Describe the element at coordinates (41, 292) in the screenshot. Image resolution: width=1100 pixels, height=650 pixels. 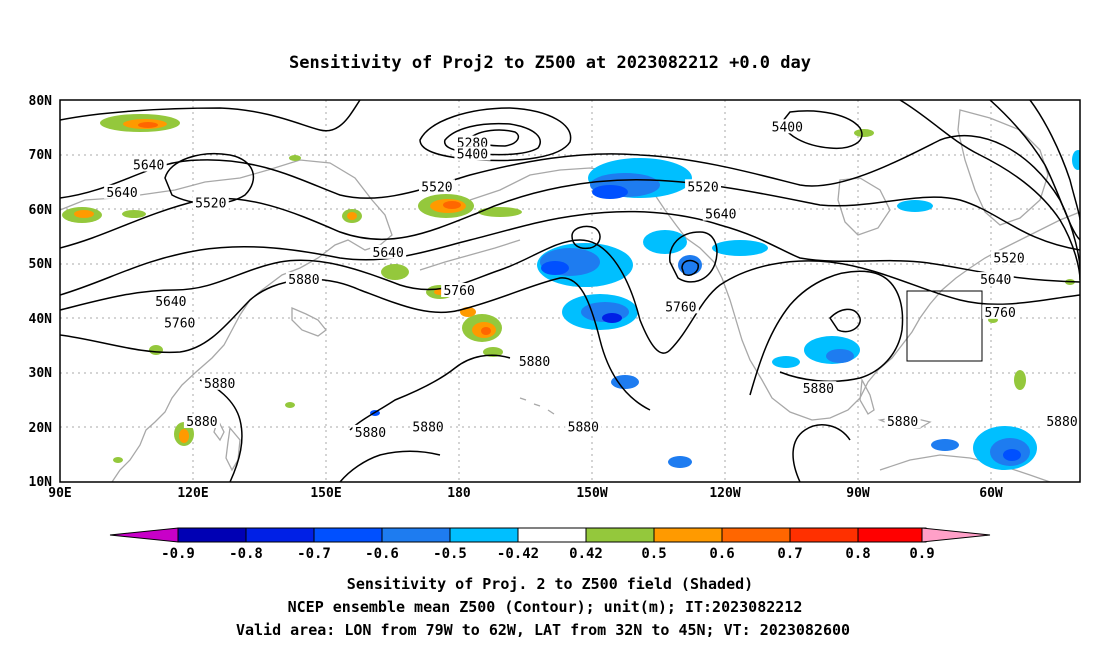
I see `lat-axis: 80N 70N 60N 50N 40N 30N 20N 10N` at that location.